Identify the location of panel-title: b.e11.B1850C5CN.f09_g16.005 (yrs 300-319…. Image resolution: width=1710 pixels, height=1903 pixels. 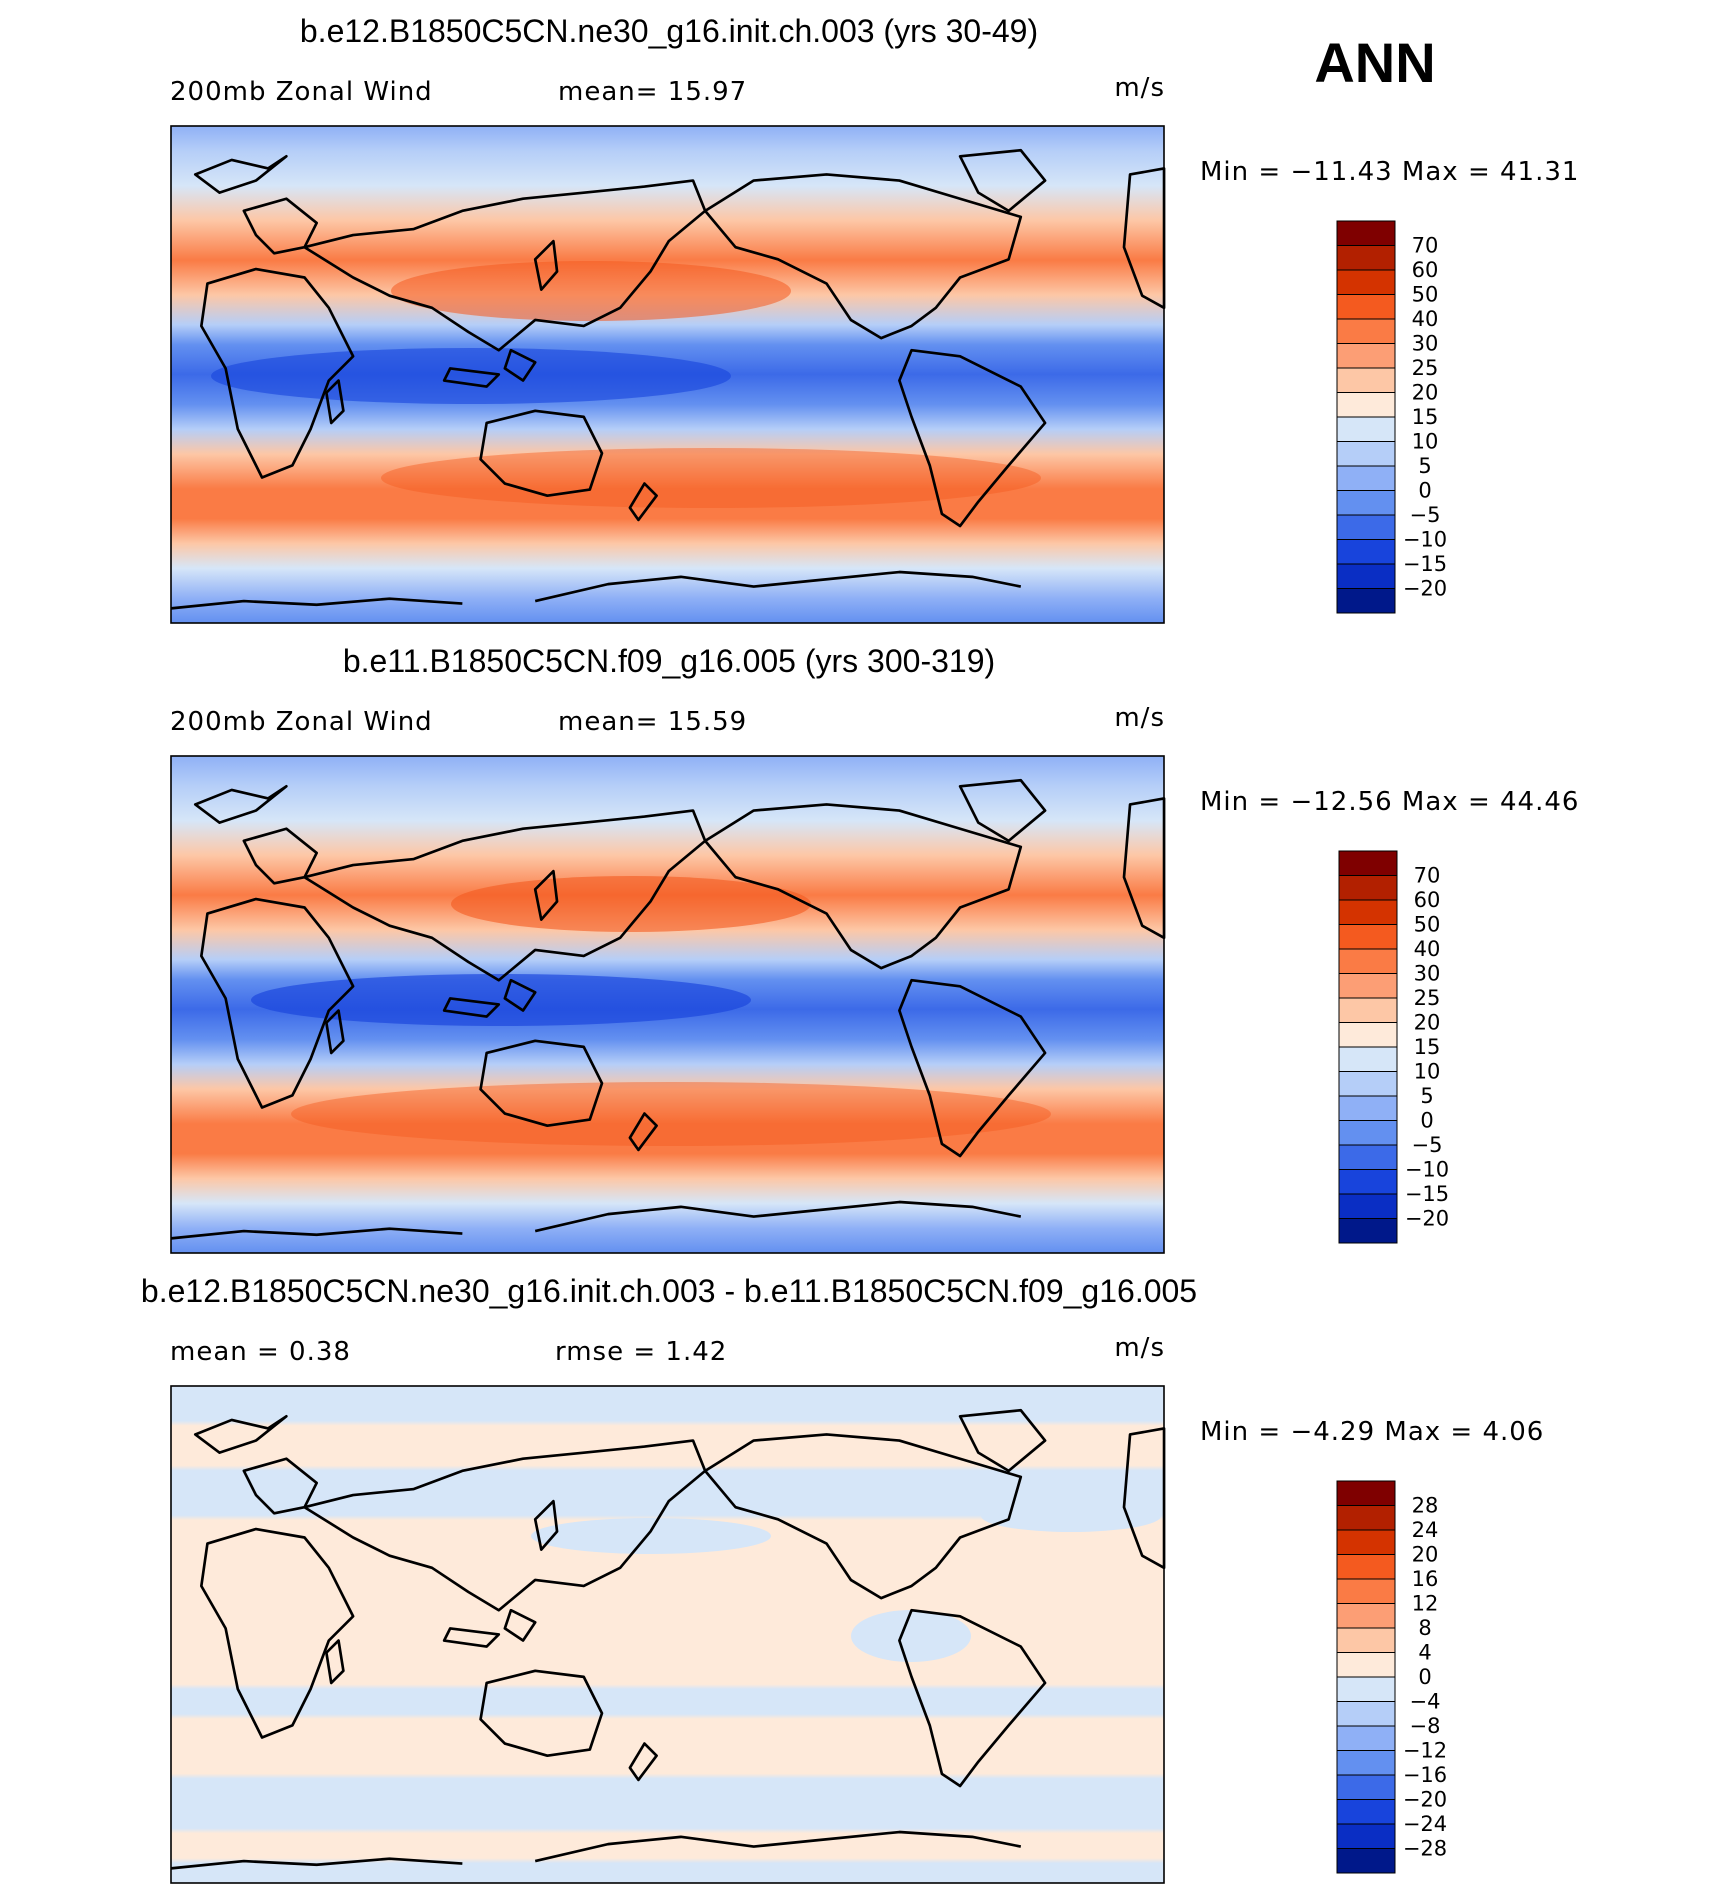
(669, 661).